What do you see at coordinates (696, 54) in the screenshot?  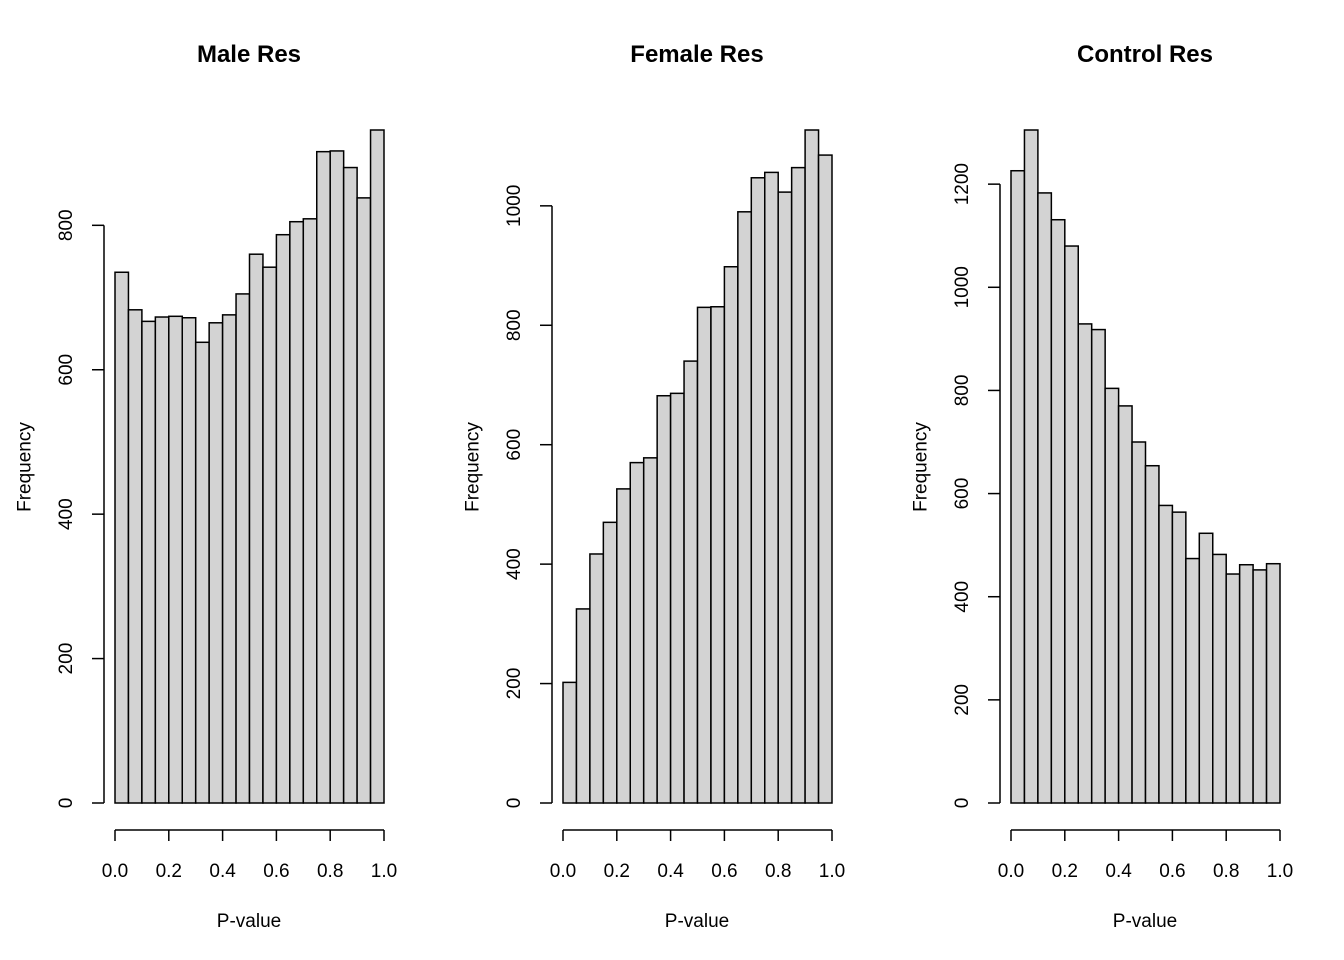 I see `chart-title: Female Res` at bounding box center [696, 54].